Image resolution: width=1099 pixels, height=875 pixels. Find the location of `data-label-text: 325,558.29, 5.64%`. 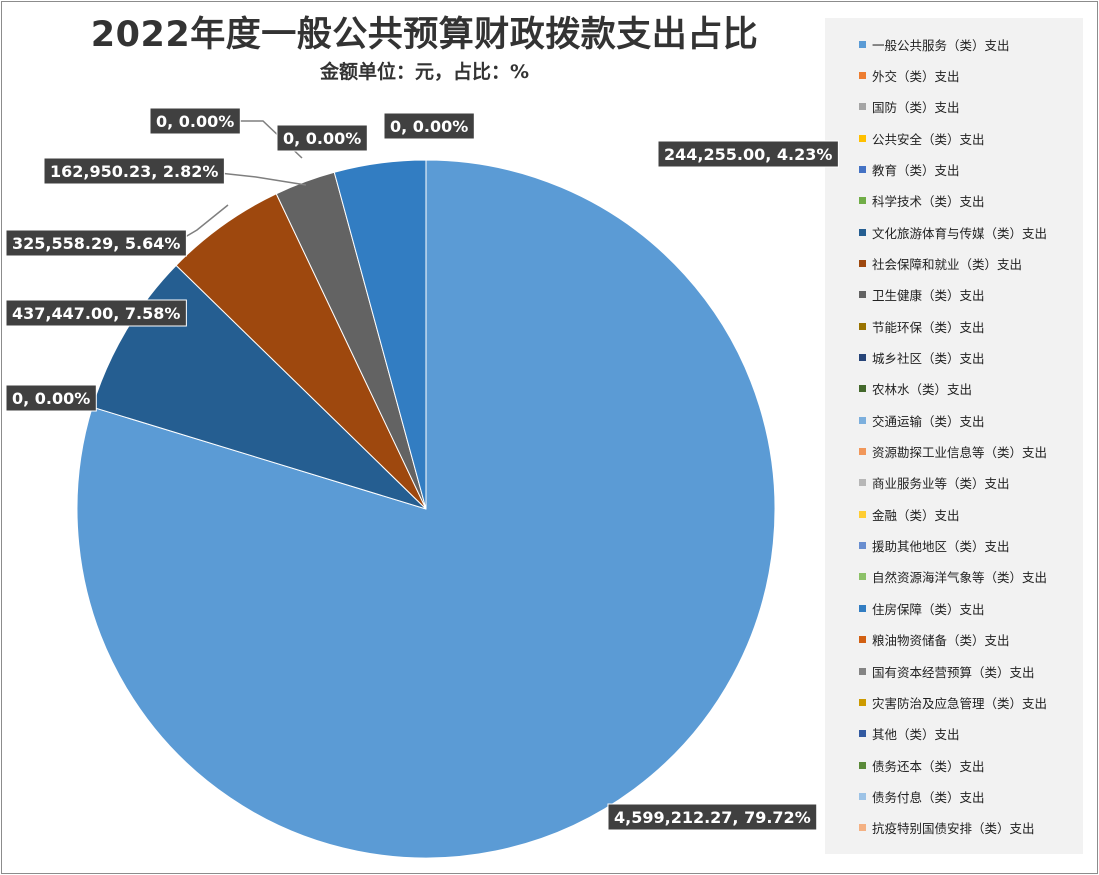

data-label-text: 325,558.29, 5.64% is located at coordinates (96, 243).